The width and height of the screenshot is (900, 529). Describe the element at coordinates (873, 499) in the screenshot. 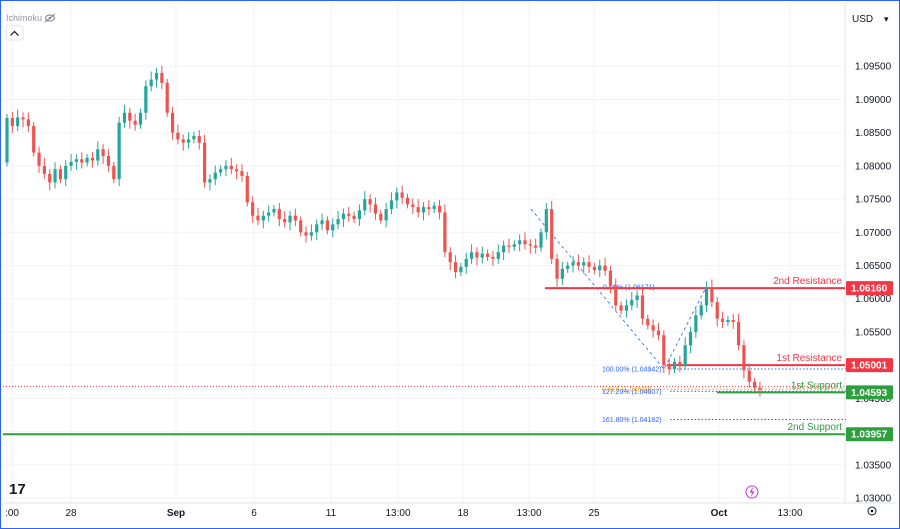

I see `y-tick-label: 1.03000` at that location.